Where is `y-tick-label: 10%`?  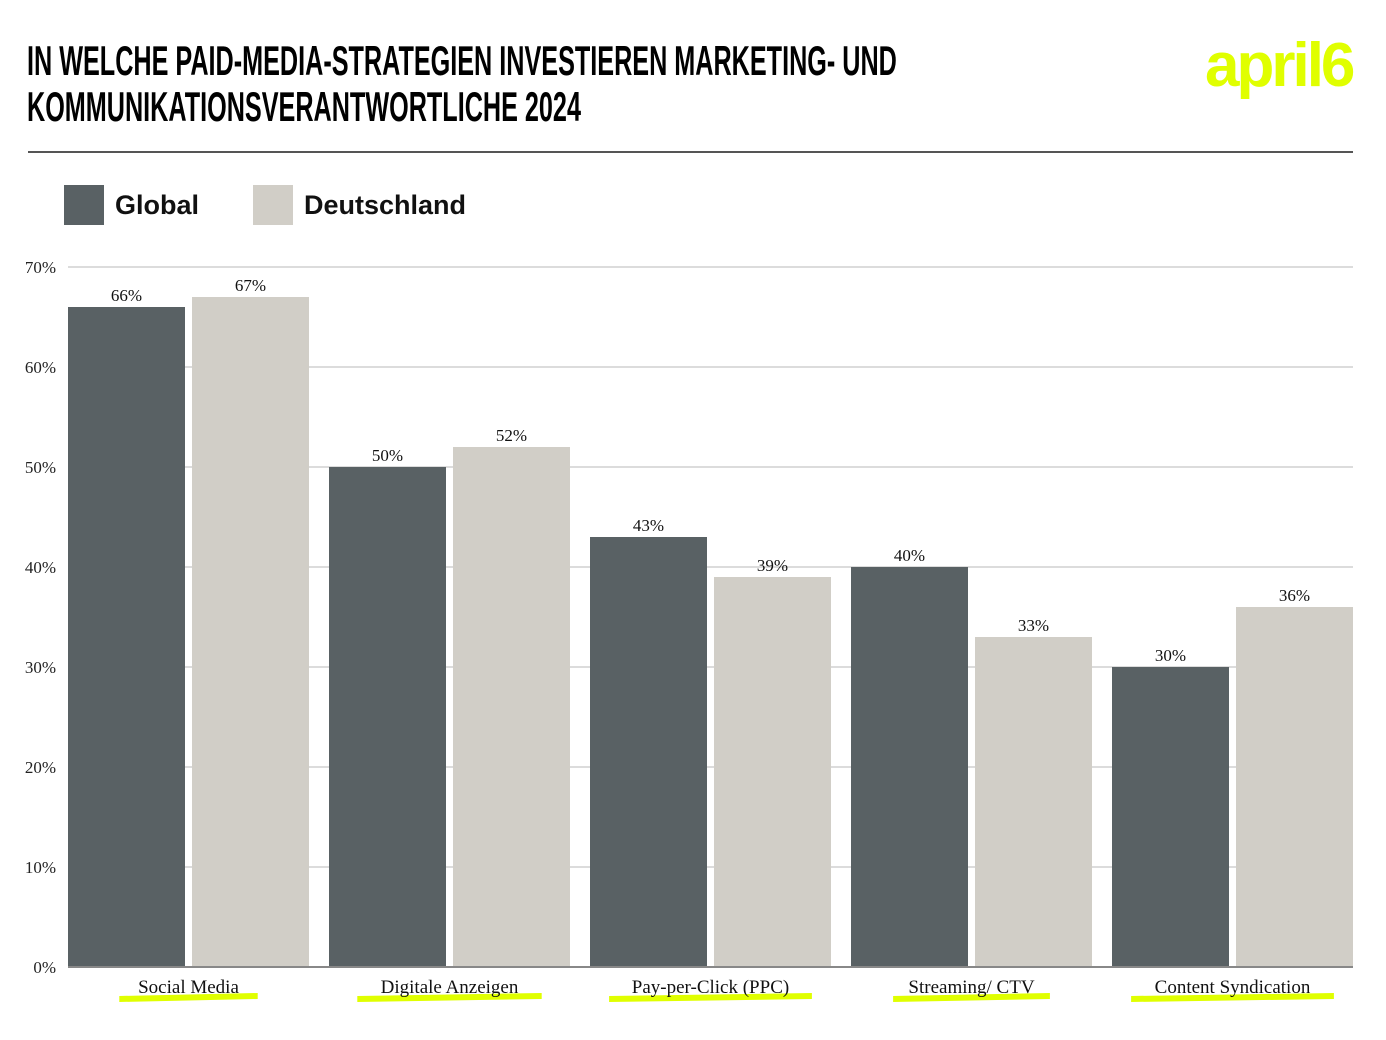 y-tick-label: 10% is located at coordinates (40, 867).